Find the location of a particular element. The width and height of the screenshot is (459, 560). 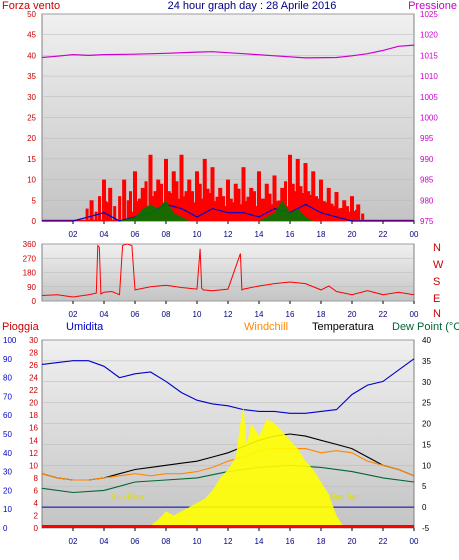

humidity-tick-label: 100 is located at coordinates (10, 340).